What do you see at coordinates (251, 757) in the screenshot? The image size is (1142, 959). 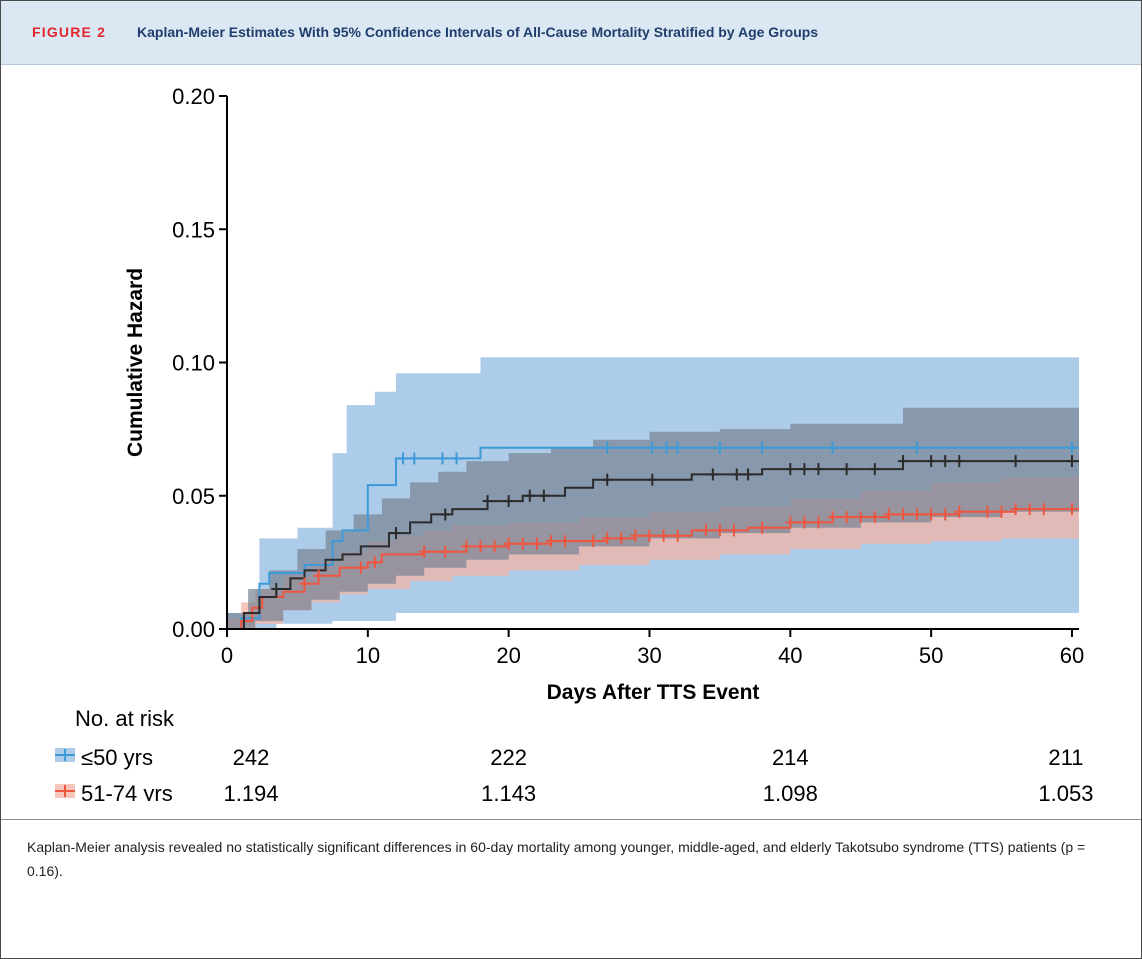 I see `risk-count: 242` at bounding box center [251, 757].